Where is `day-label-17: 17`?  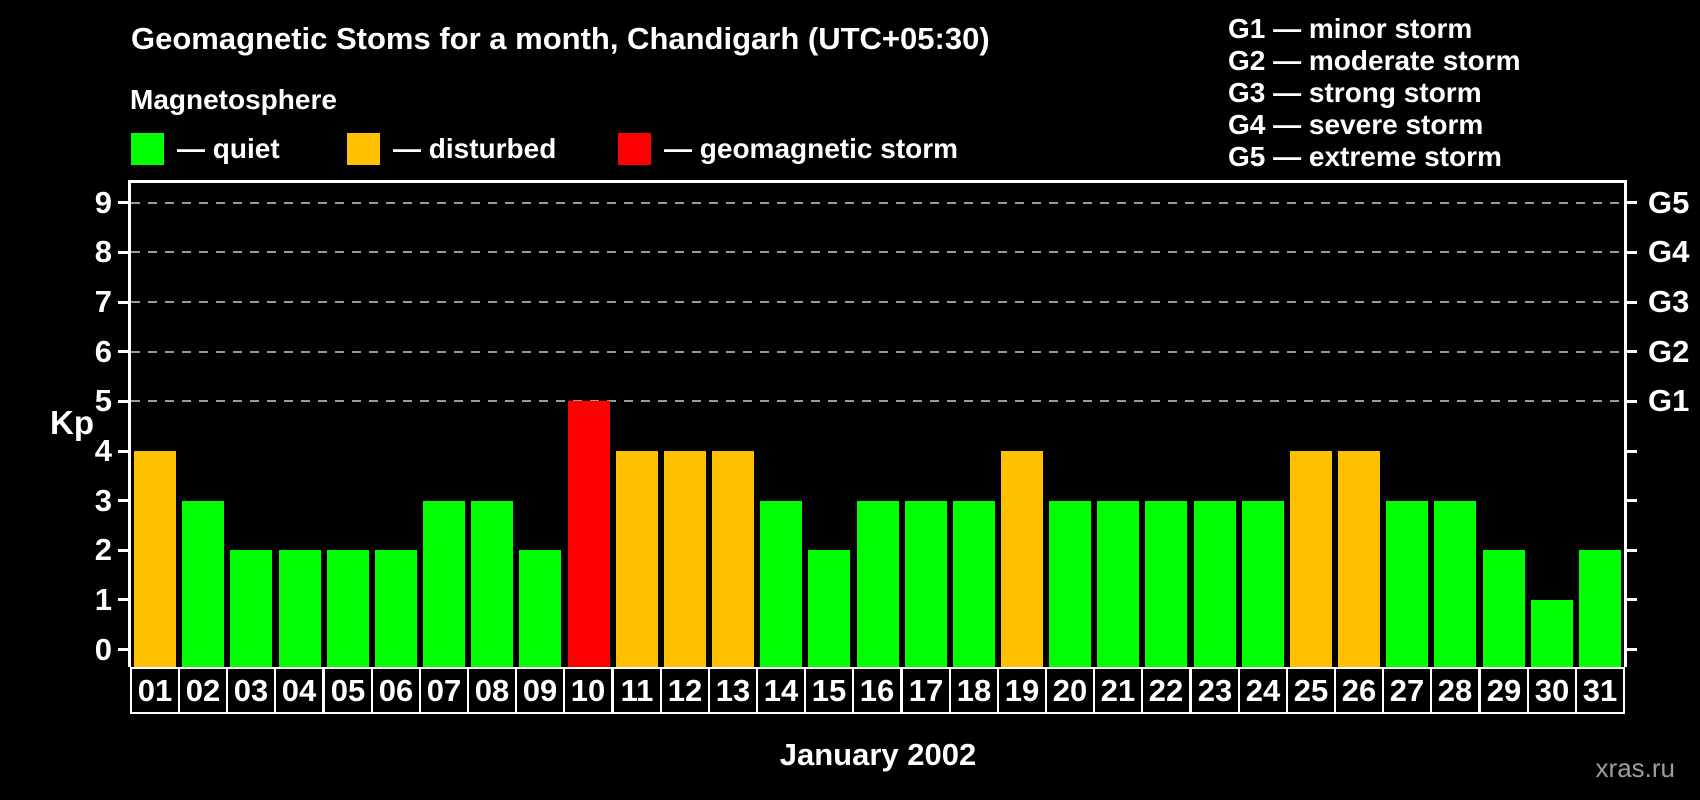
day-label-17: 17 is located at coordinates (926, 690).